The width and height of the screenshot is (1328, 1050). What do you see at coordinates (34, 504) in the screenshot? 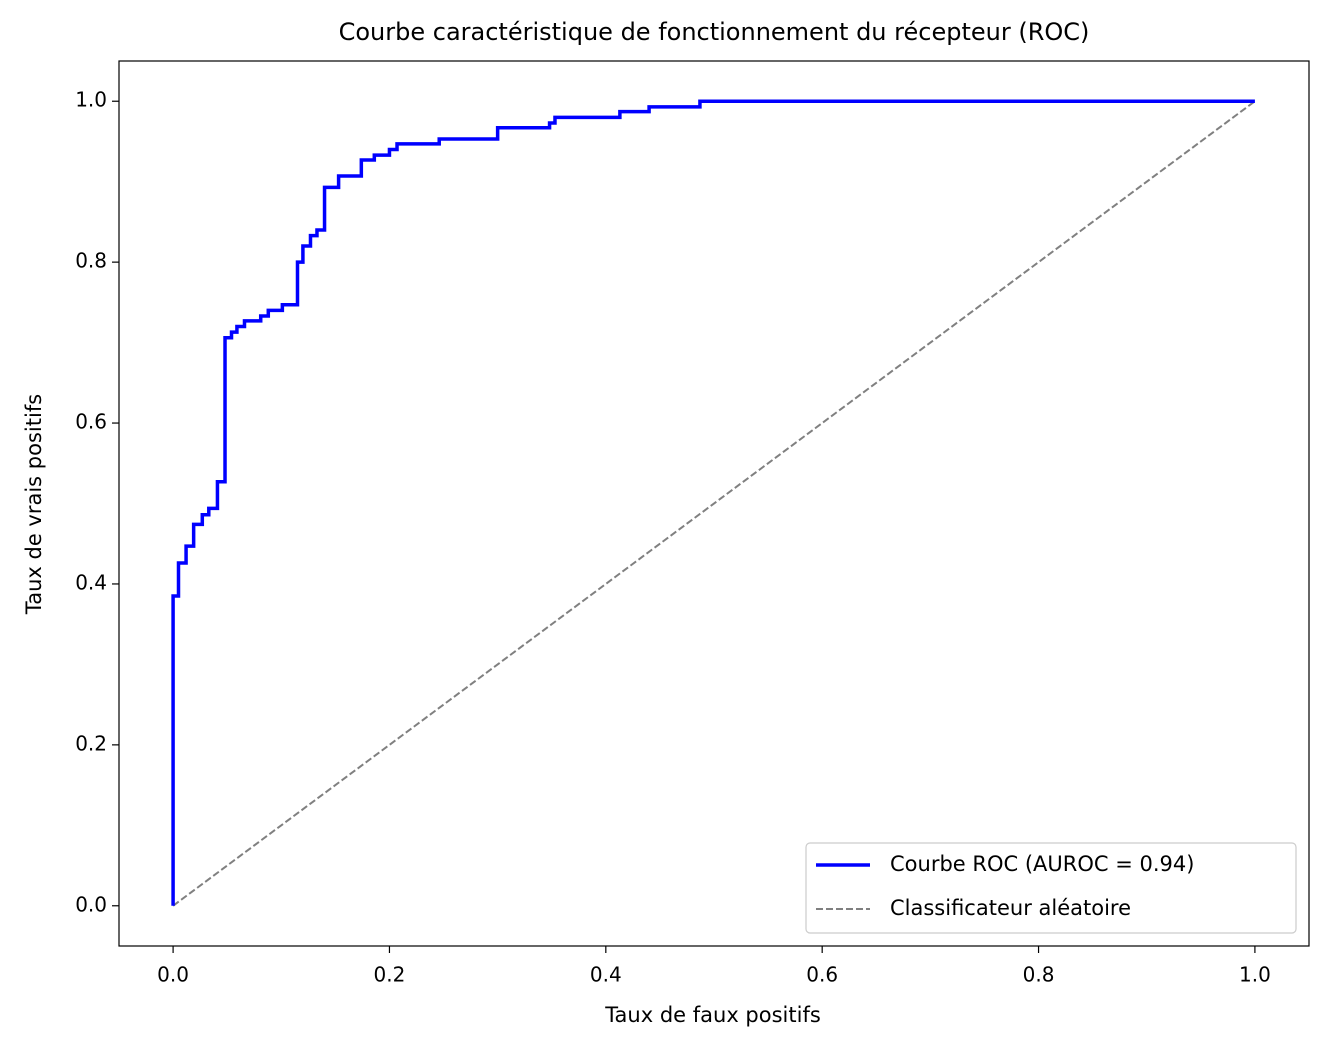
I see `y-axis-label: Taux de vrais positifs` at bounding box center [34, 504].